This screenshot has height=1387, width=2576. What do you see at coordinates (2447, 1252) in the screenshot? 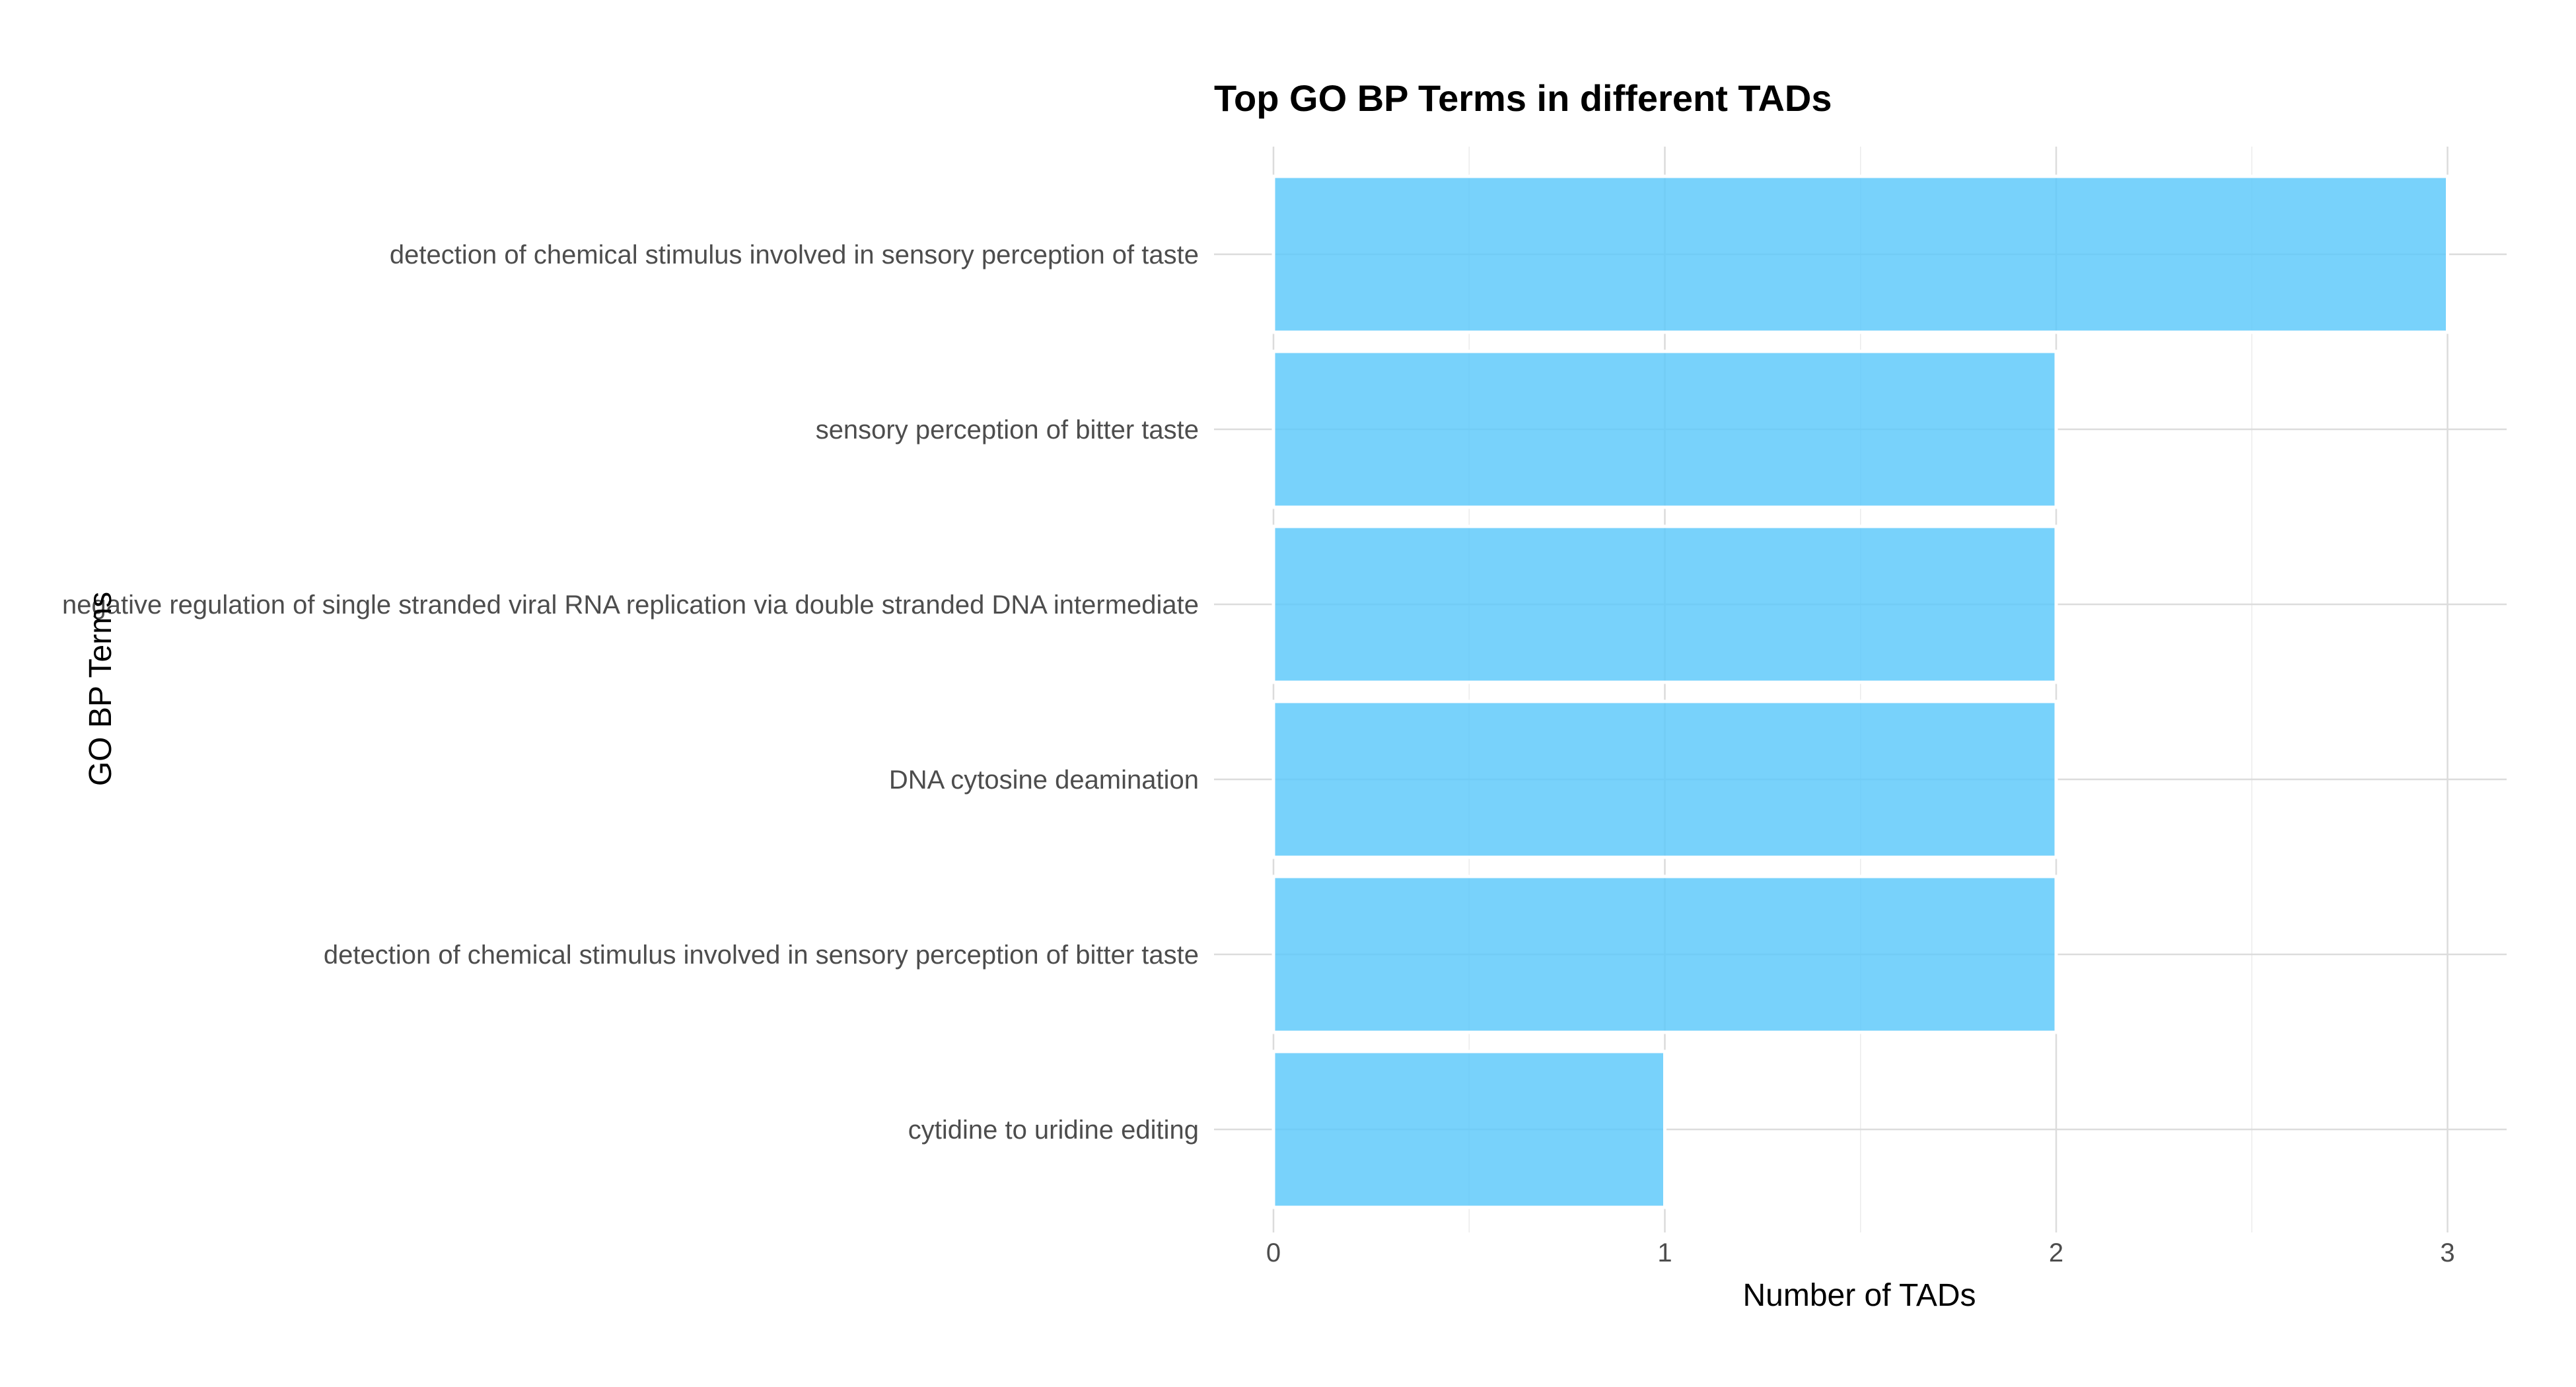
I see `x-tick-label: 3` at bounding box center [2447, 1252].